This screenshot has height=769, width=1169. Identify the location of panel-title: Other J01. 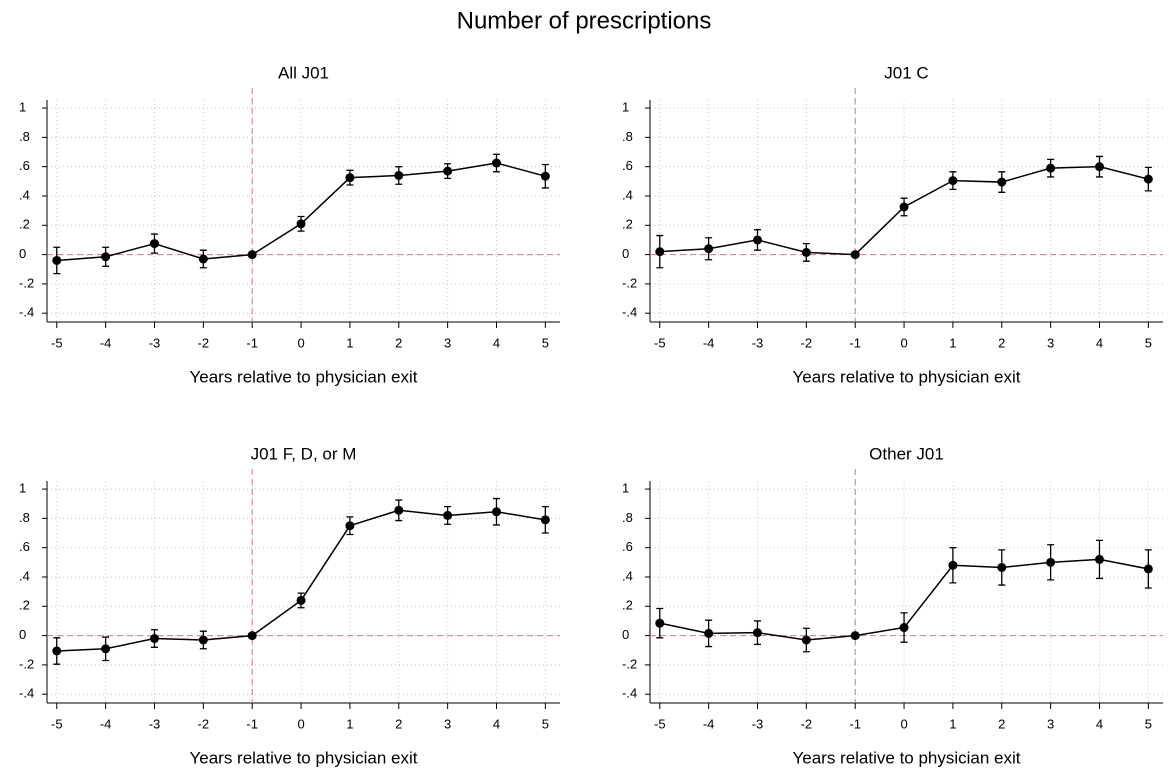
(906, 453).